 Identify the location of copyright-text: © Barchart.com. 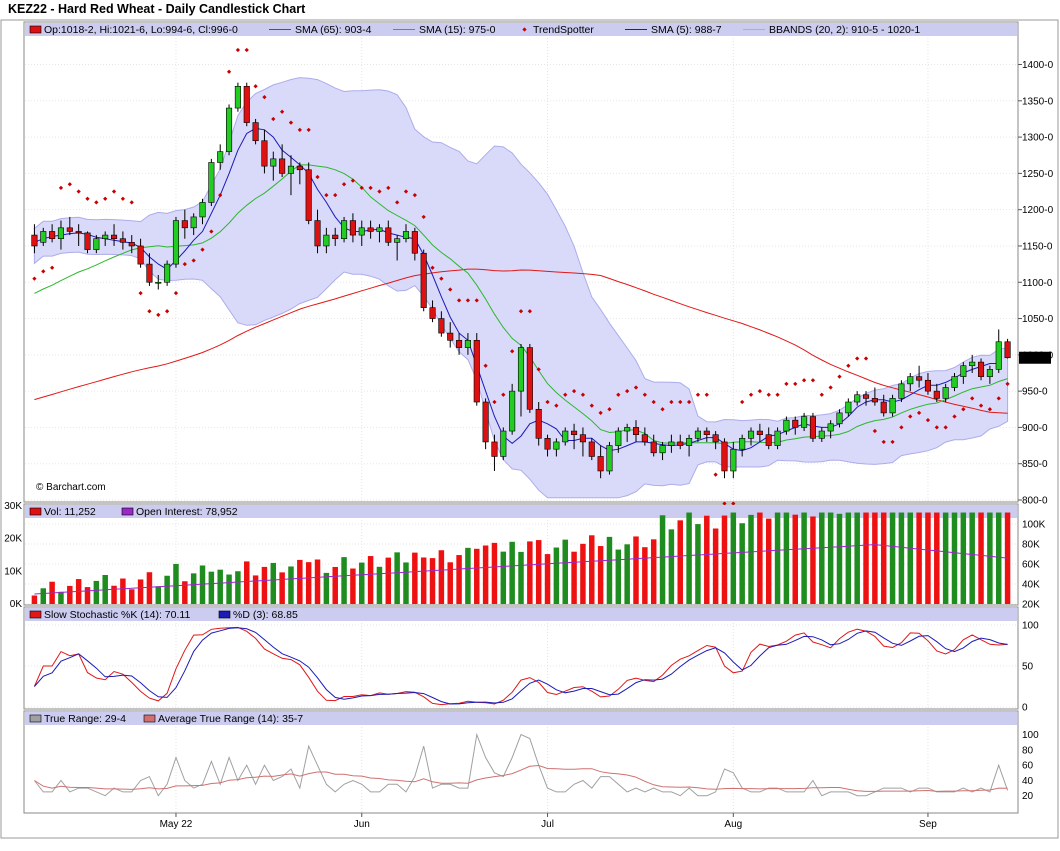
(71, 487).